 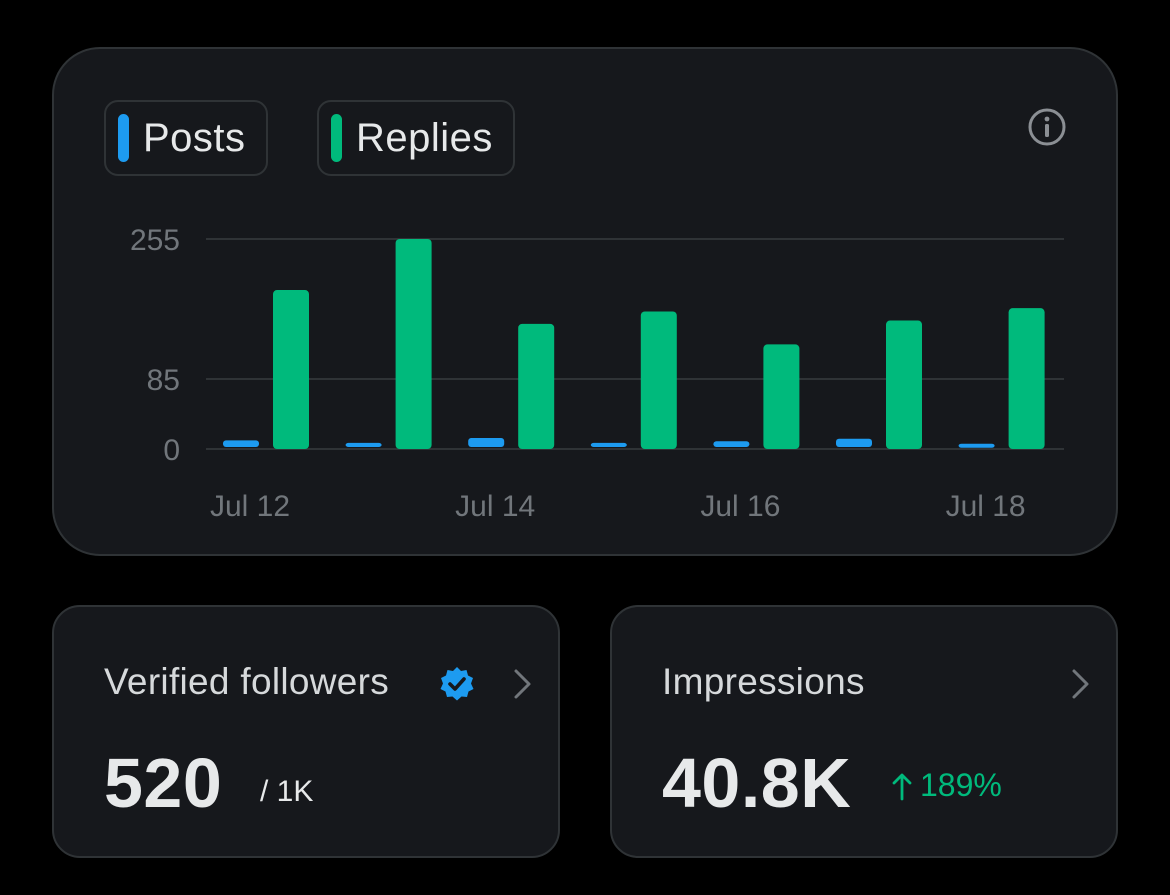 What do you see at coordinates (986, 506) in the screenshot?
I see `x-tick-label: Jul 18` at bounding box center [986, 506].